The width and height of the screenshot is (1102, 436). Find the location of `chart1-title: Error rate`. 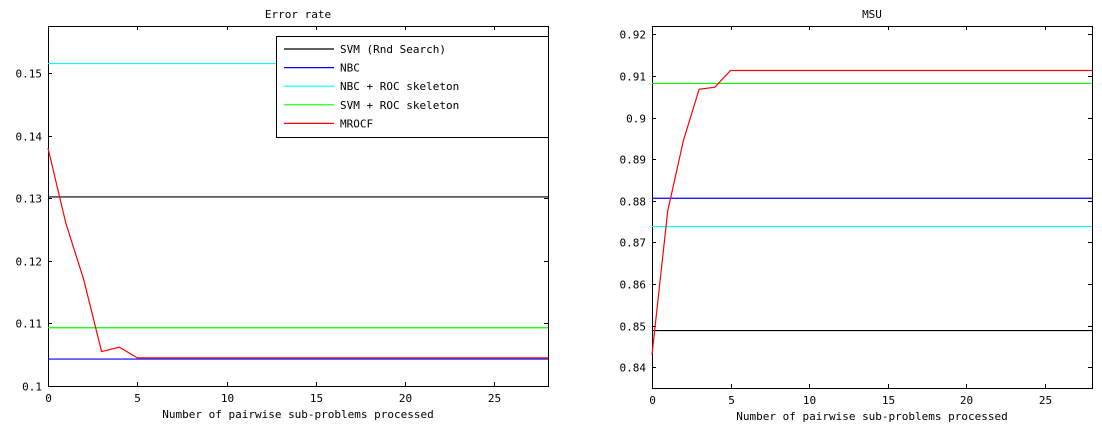

chart1-title: Error rate is located at coordinates (298, 14).